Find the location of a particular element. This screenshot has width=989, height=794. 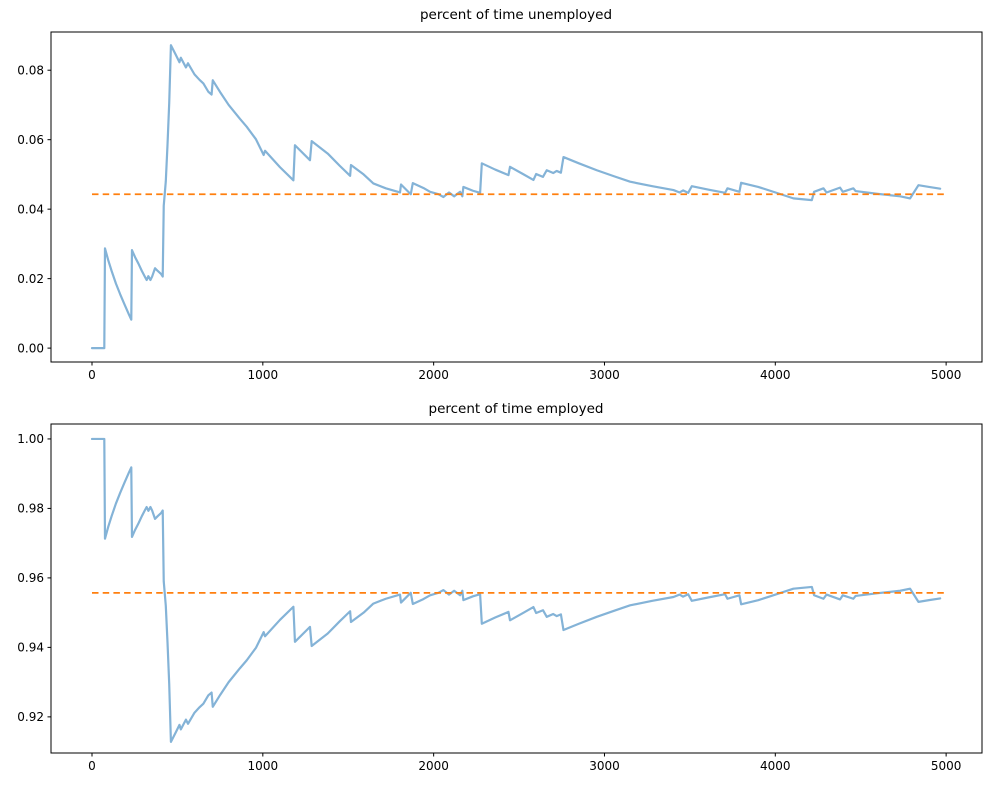

employed-x-tick-label: 1000 is located at coordinates (263, 766).